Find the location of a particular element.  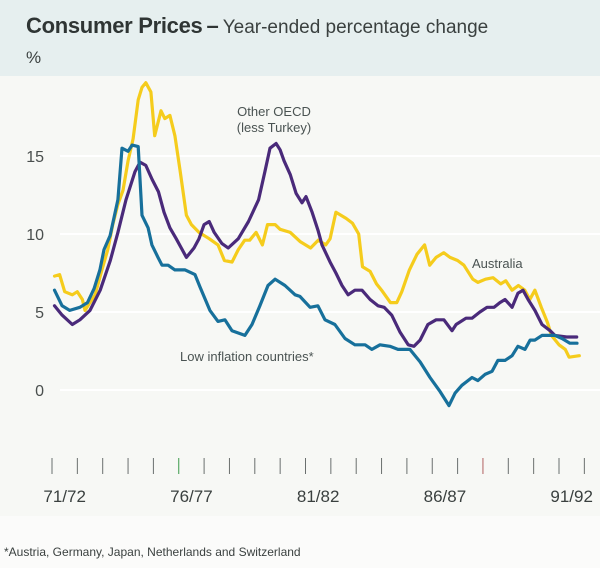

x-axis-labels: 71/72 76/77 81/82 86/87 91/92 is located at coordinates (318, 496).